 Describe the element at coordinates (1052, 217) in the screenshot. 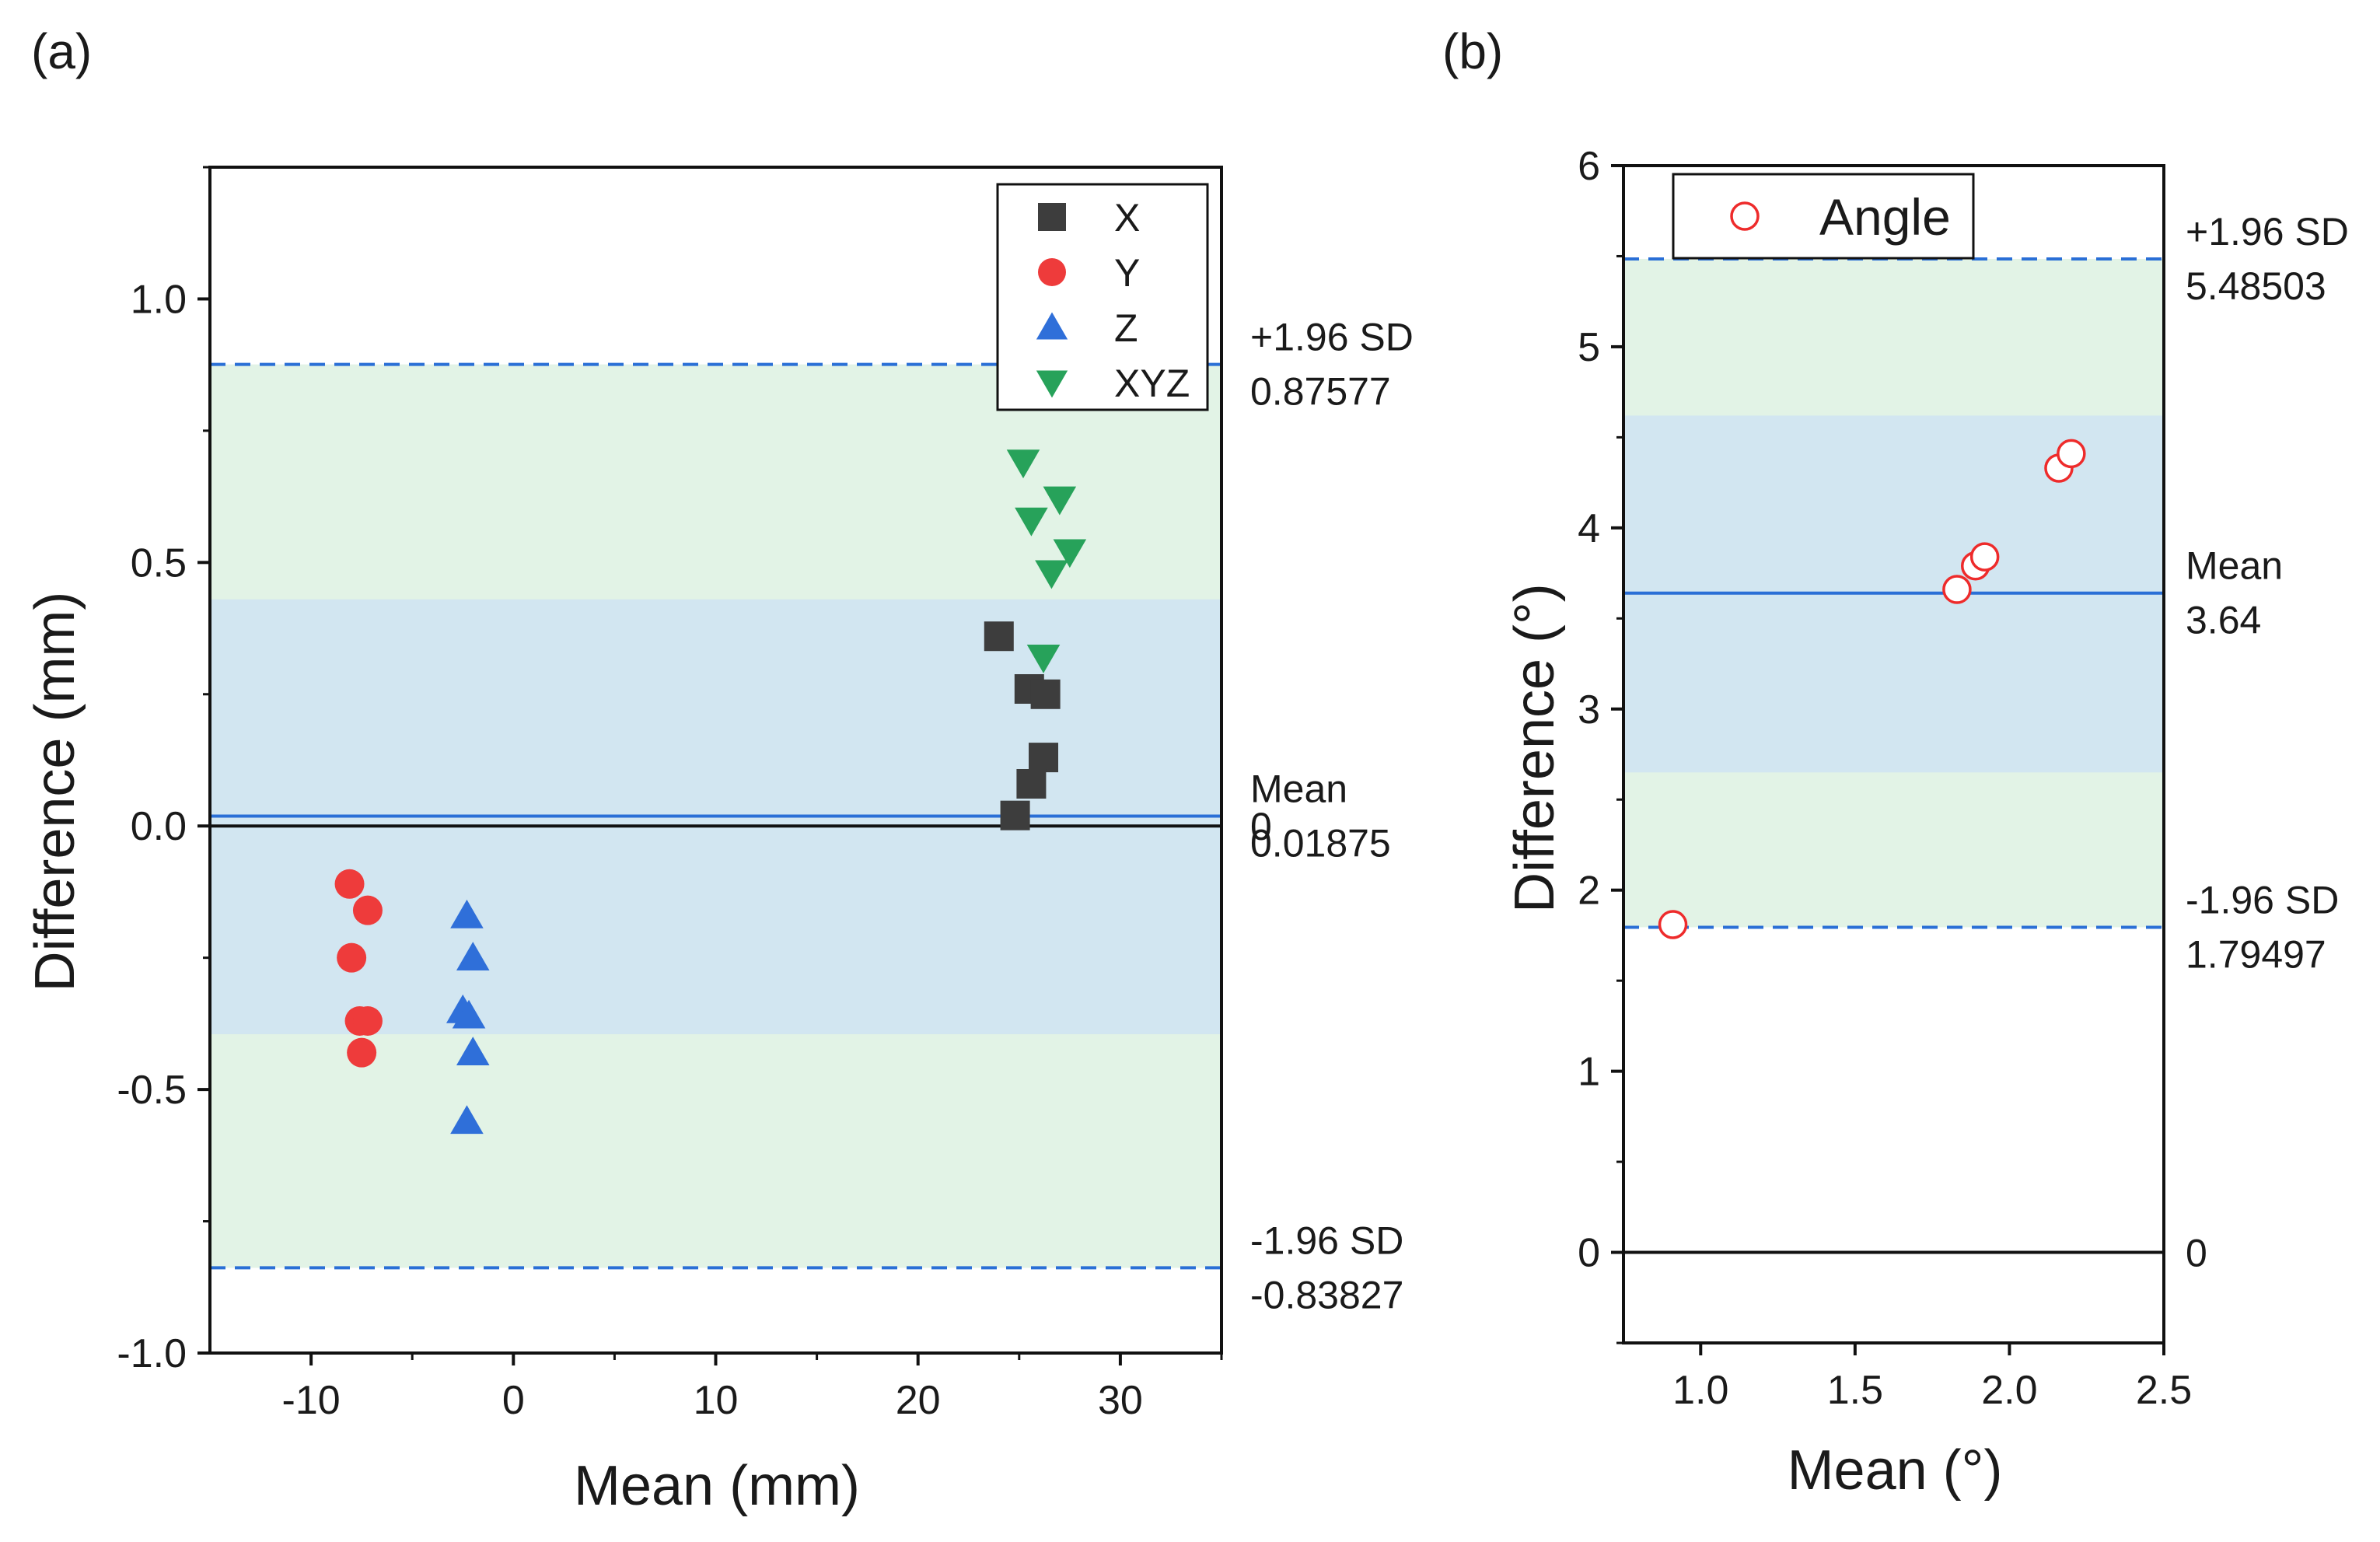

I see `legend-marker-x` at that location.